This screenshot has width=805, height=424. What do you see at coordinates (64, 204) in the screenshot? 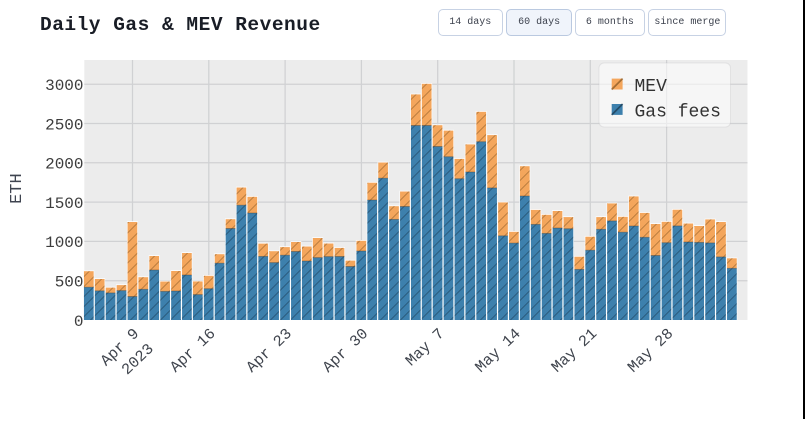
I see `svg-text: 1500` at bounding box center [64, 204].